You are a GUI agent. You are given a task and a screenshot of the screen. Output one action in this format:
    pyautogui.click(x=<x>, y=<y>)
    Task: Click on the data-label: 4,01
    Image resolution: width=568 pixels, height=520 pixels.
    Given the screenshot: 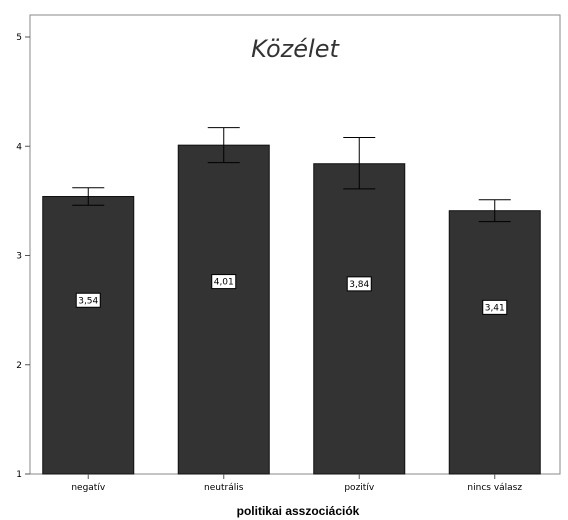 What is the action you would take?
    pyautogui.click(x=224, y=283)
    